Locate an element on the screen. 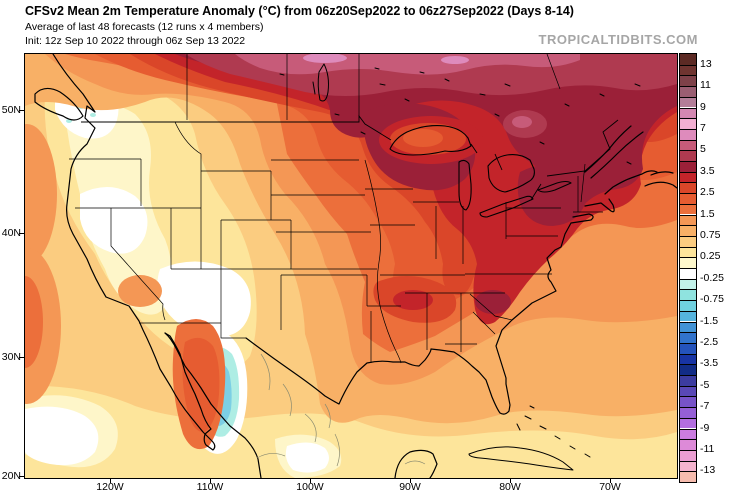 This screenshot has height=500, width=731. colorbar-tick-label: -11 is located at coordinates (707, 448).